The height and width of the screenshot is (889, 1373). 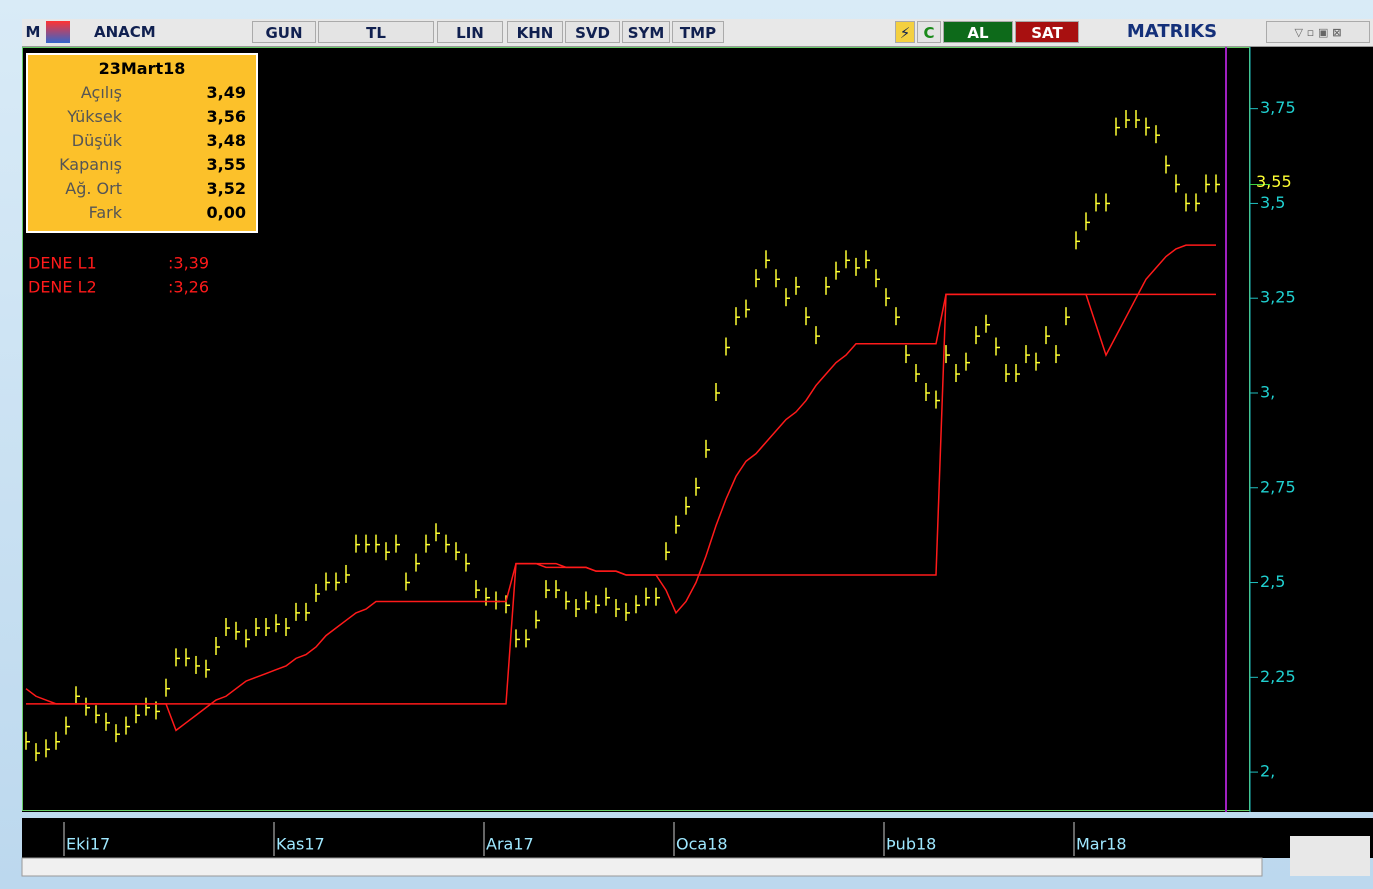 What do you see at coordinates (929, 32) in the screenshot?
I see `c-button: C` at bounding box center [929, 32].